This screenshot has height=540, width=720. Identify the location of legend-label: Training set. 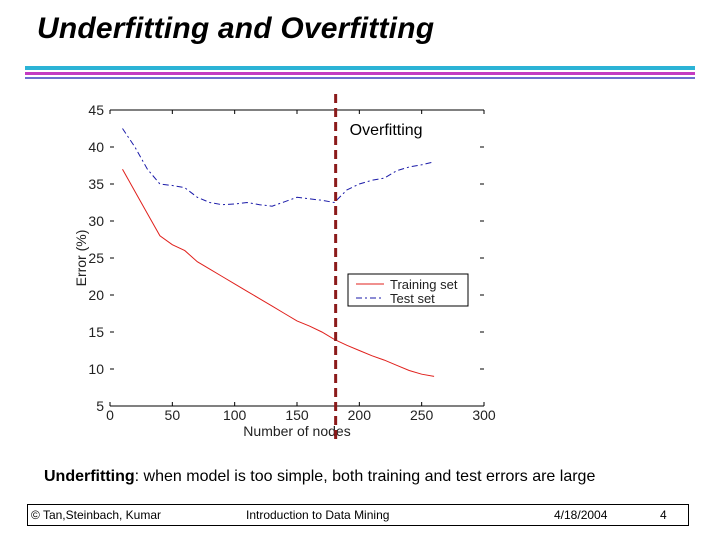
(424, 284).